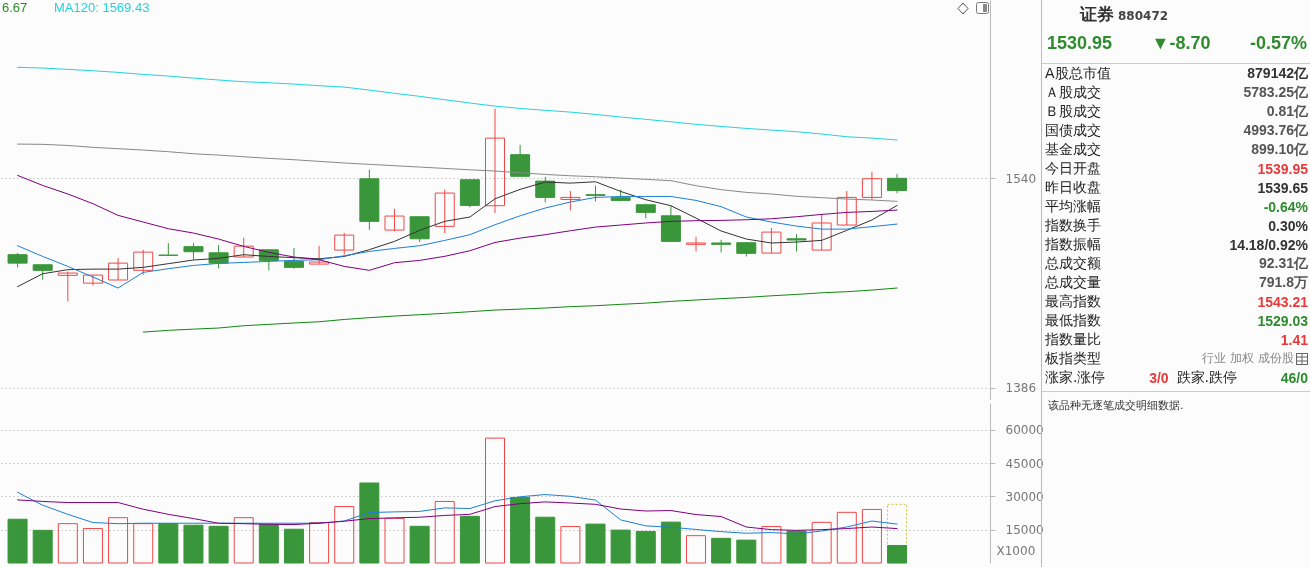  What do you see at coordinates (1282, 301) in the screenshot?
I see `text: 1543.21` at bounding box center [1282, 301].